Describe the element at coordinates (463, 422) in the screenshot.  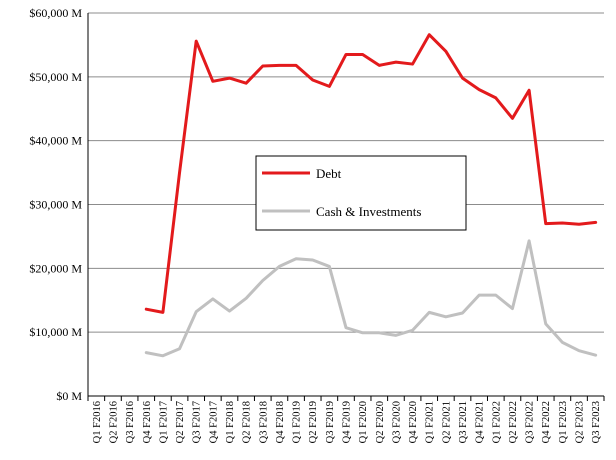
I see `x-tick-label: Q3 F2021` at that location.